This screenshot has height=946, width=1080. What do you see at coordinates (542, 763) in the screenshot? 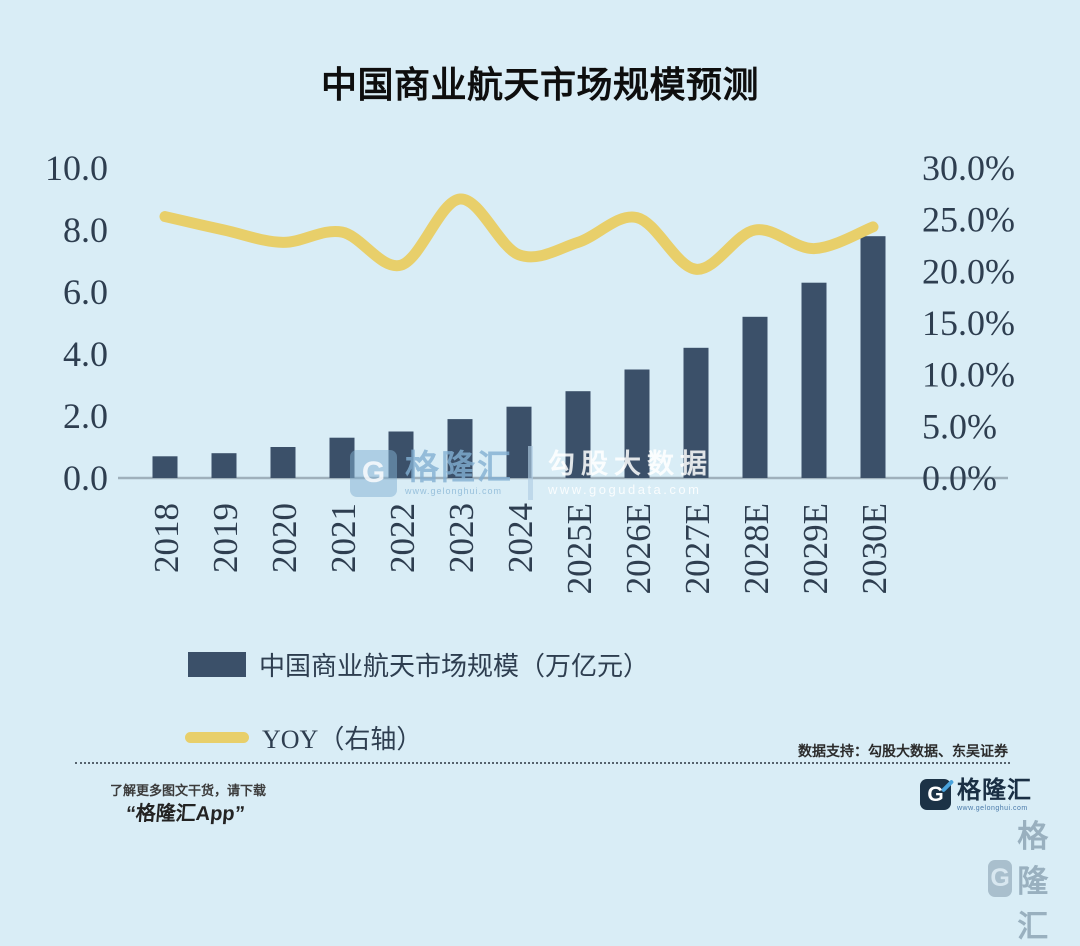
I see `footer-divider` at bounding box center [542, 763].